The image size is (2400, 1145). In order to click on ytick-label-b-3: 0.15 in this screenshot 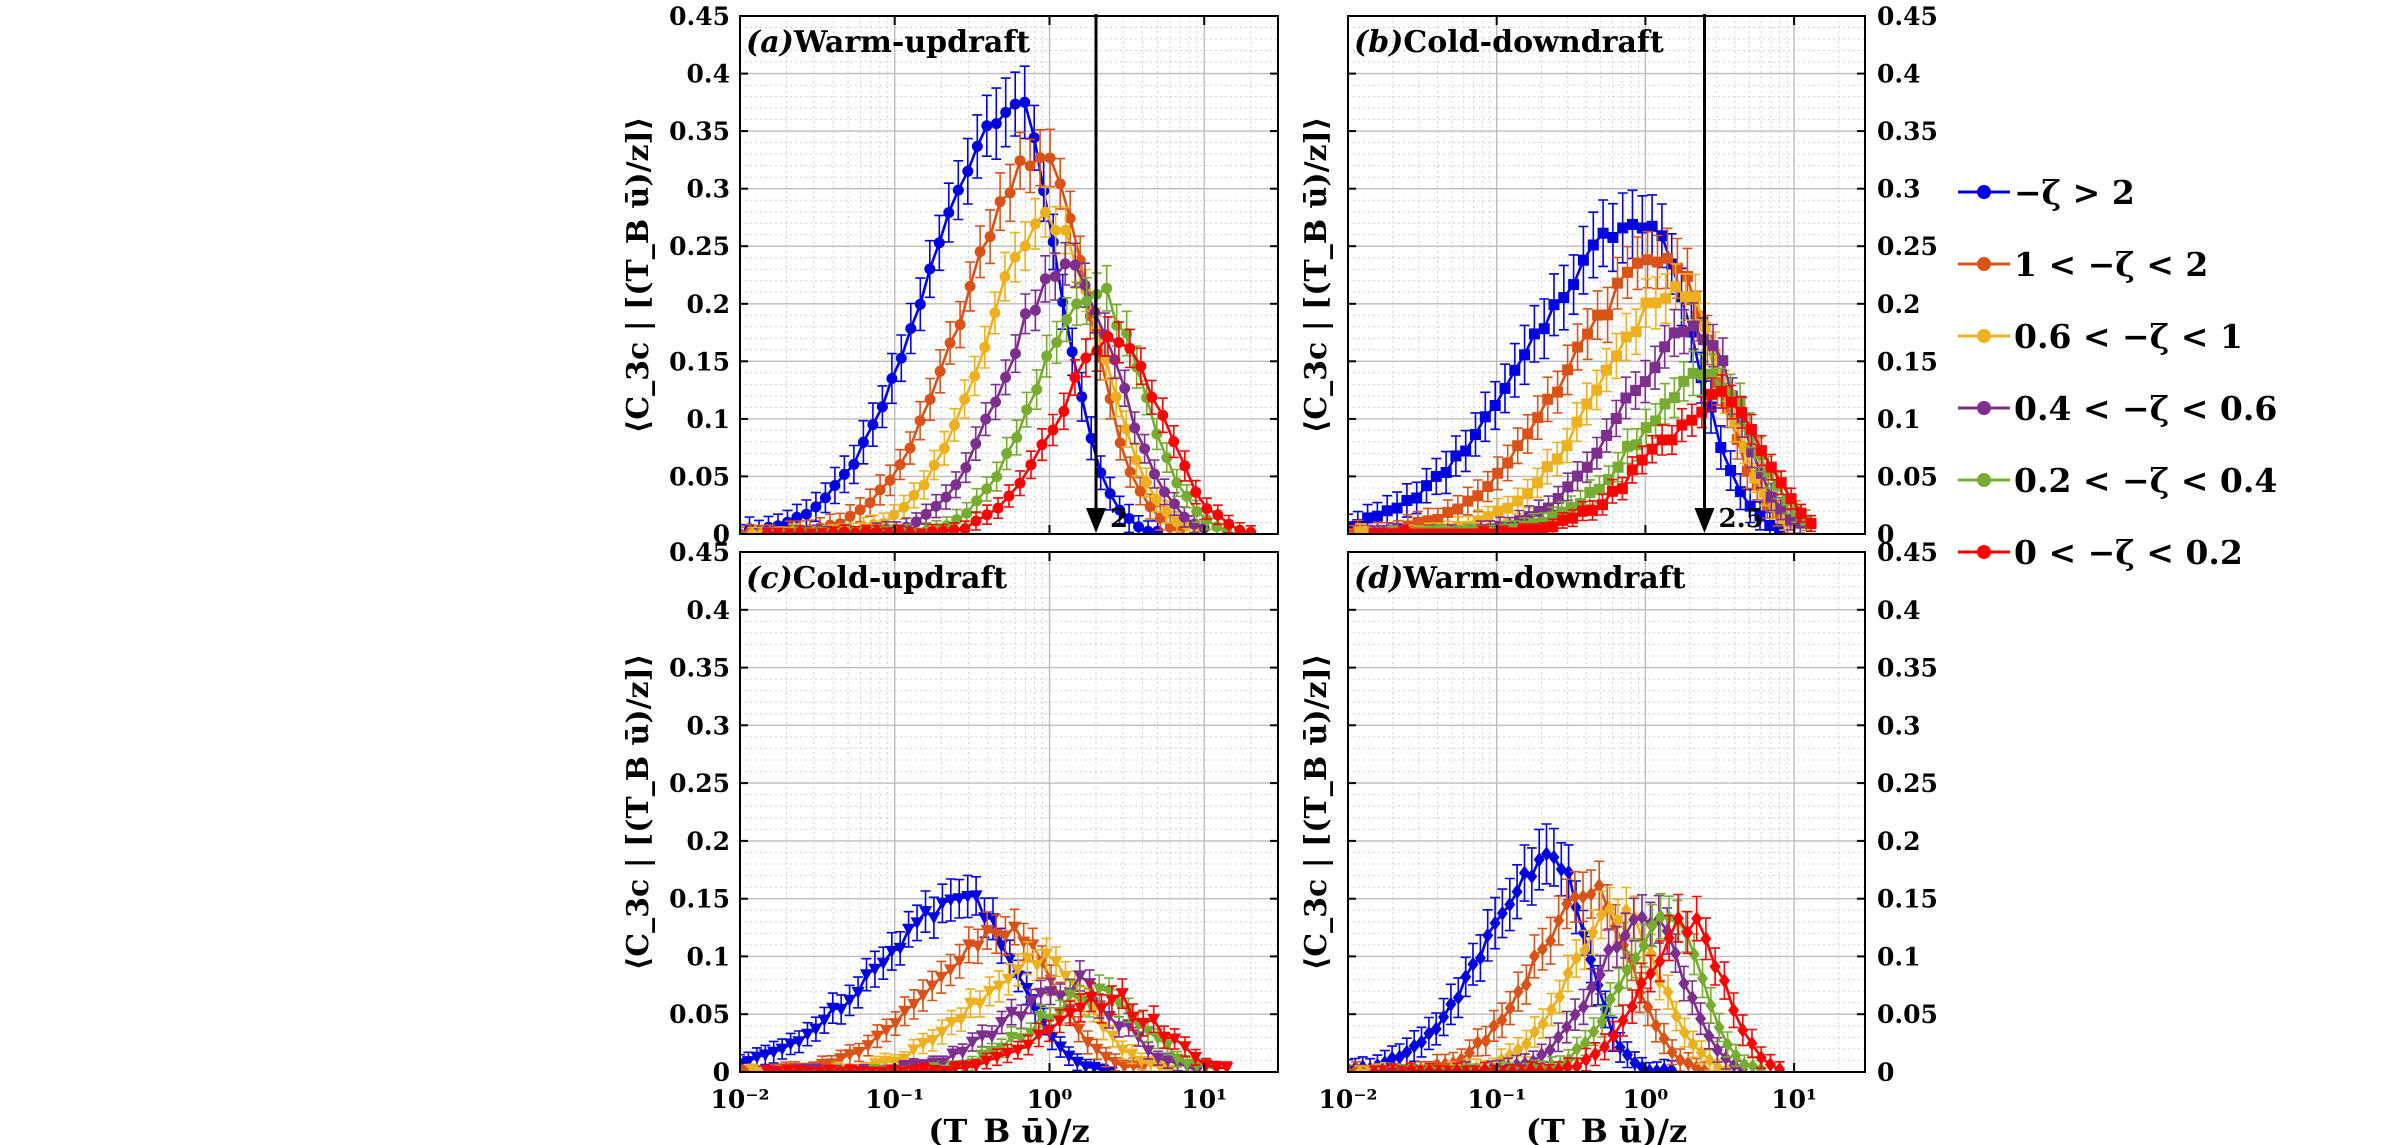, I will do `click(1907, 361)`.